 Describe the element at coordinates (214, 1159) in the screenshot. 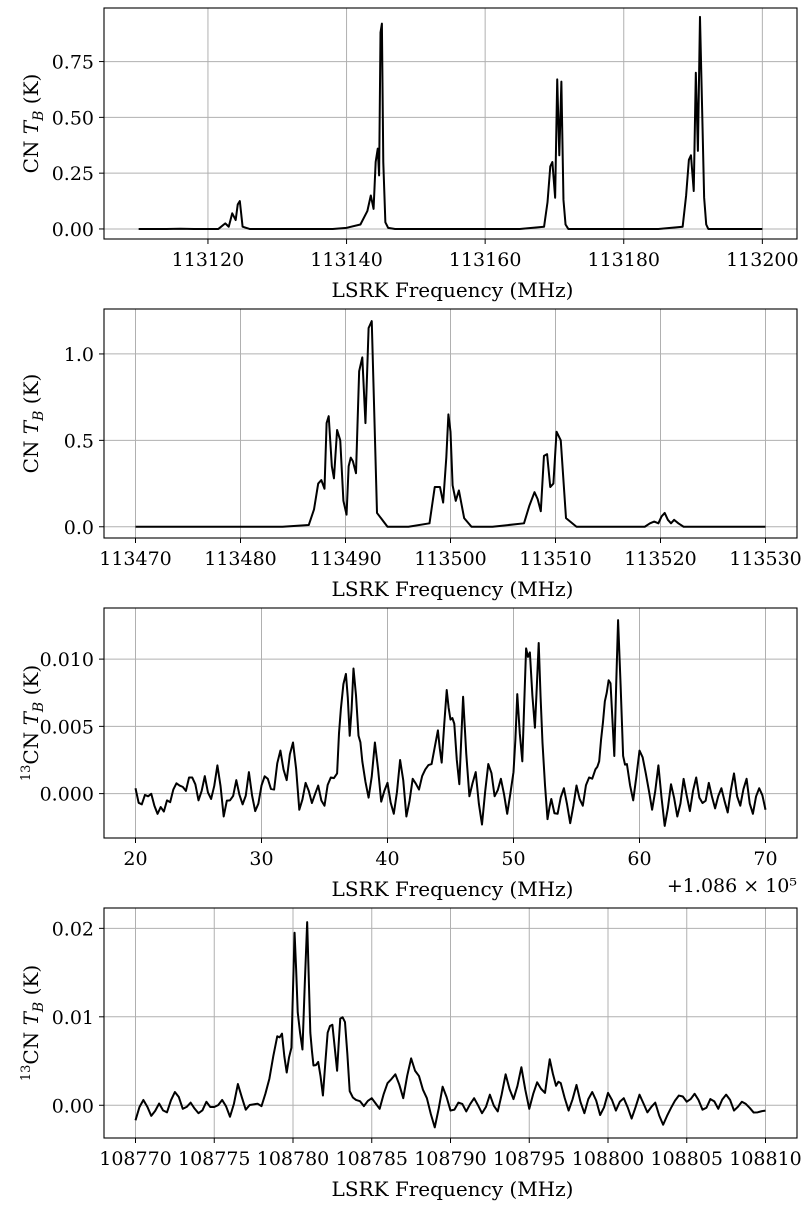

I see `x-tick-label: 108775` at that location.